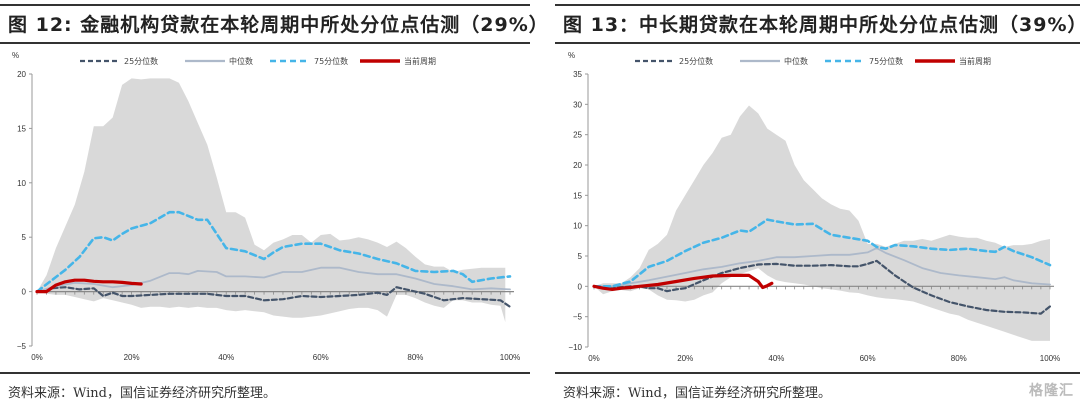 The image size is (1080, 406). I want to click on chart-title: 图 12: 金融机构贷款在本轮周期中所处分位点估测（29%）, so click(278, 25).